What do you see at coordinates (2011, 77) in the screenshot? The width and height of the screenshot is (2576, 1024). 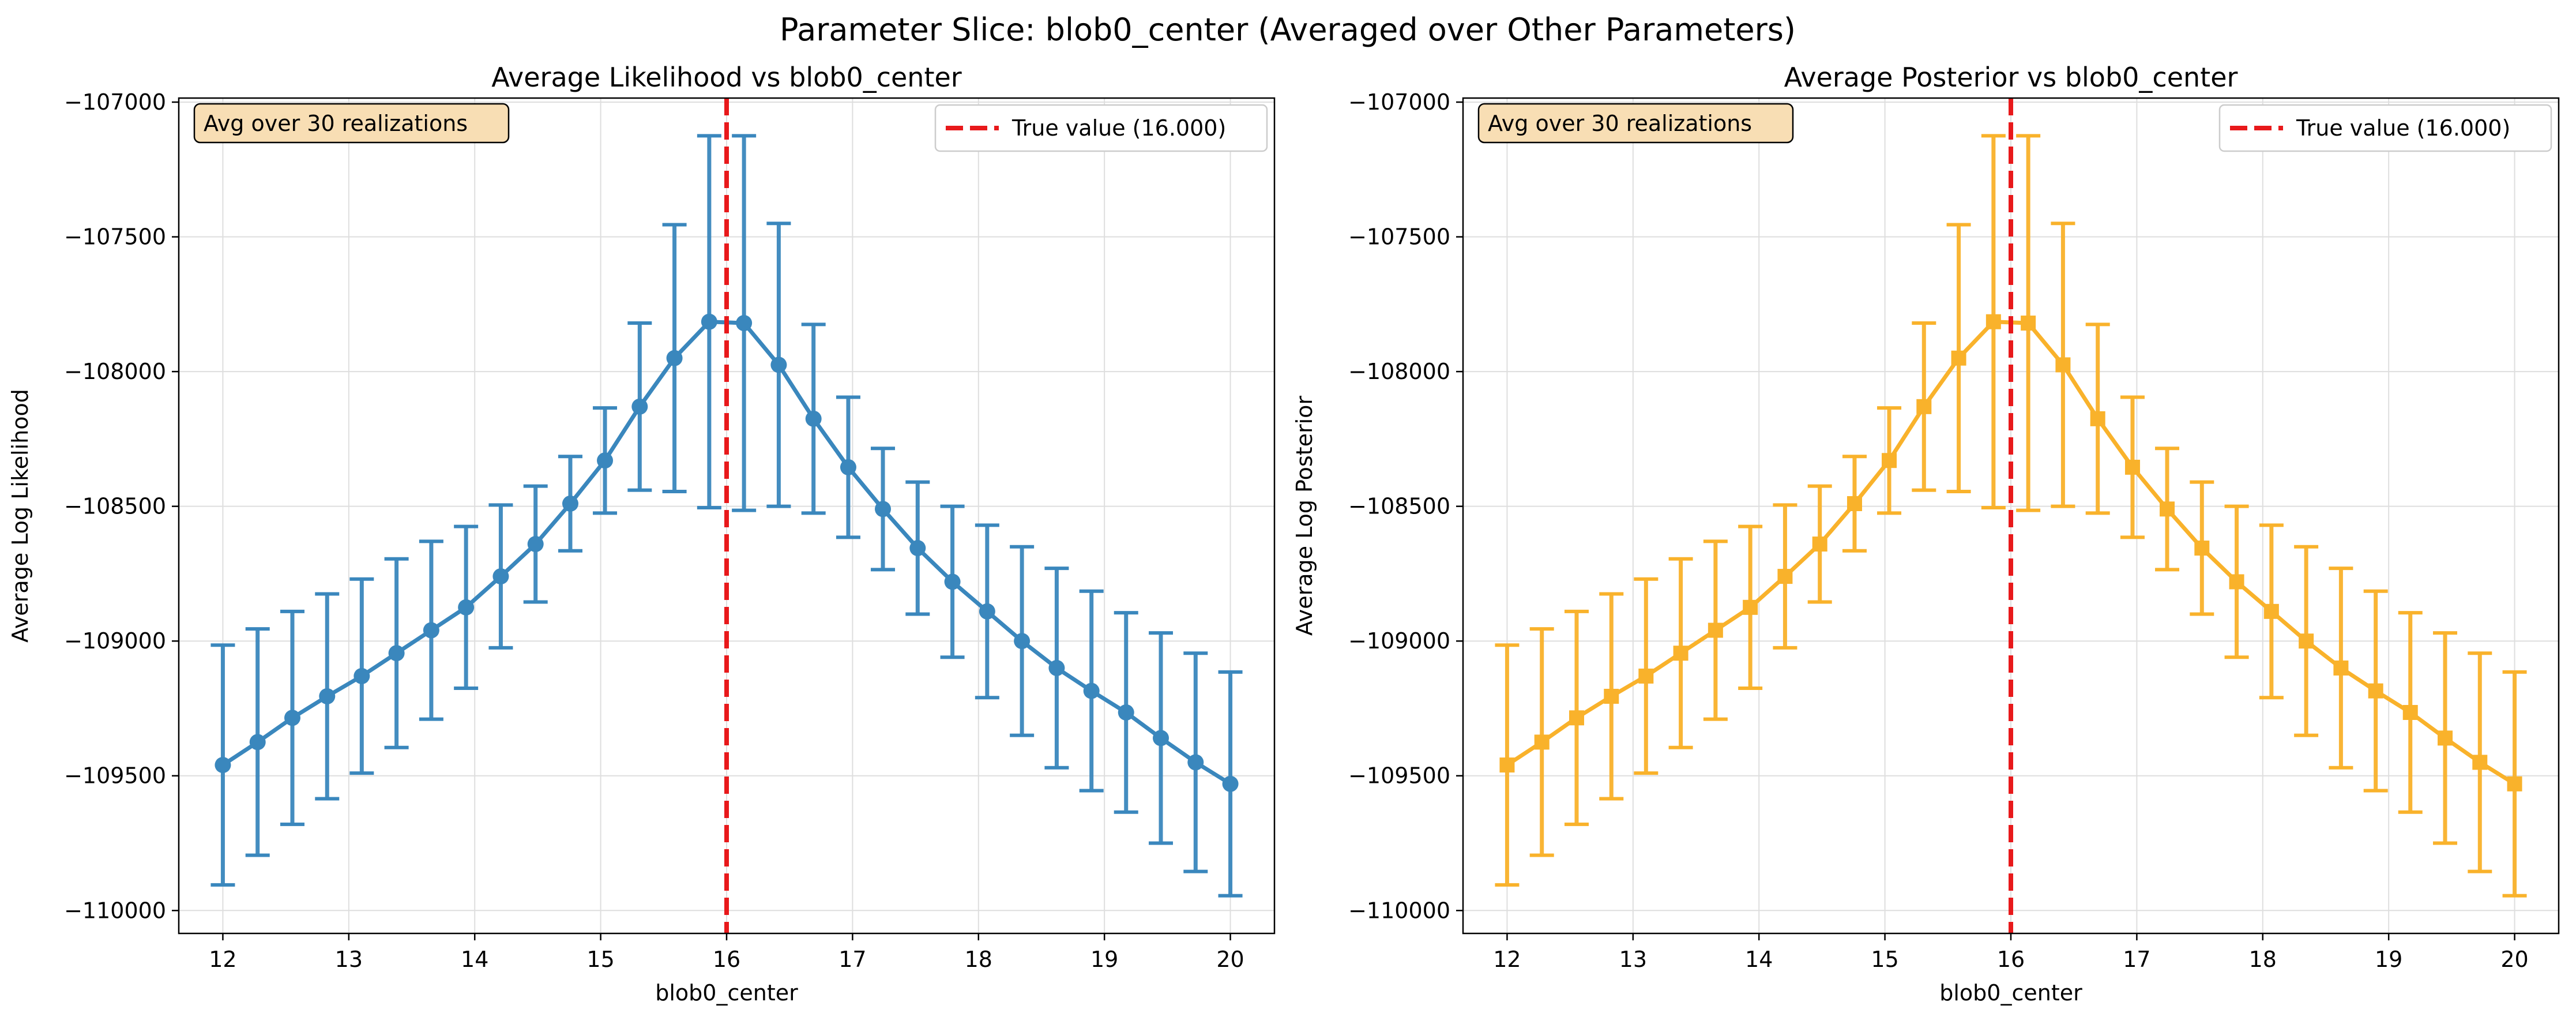 I see `axes-title: Average Posterior vs blob0_center` at bounding box center [2011, 77].